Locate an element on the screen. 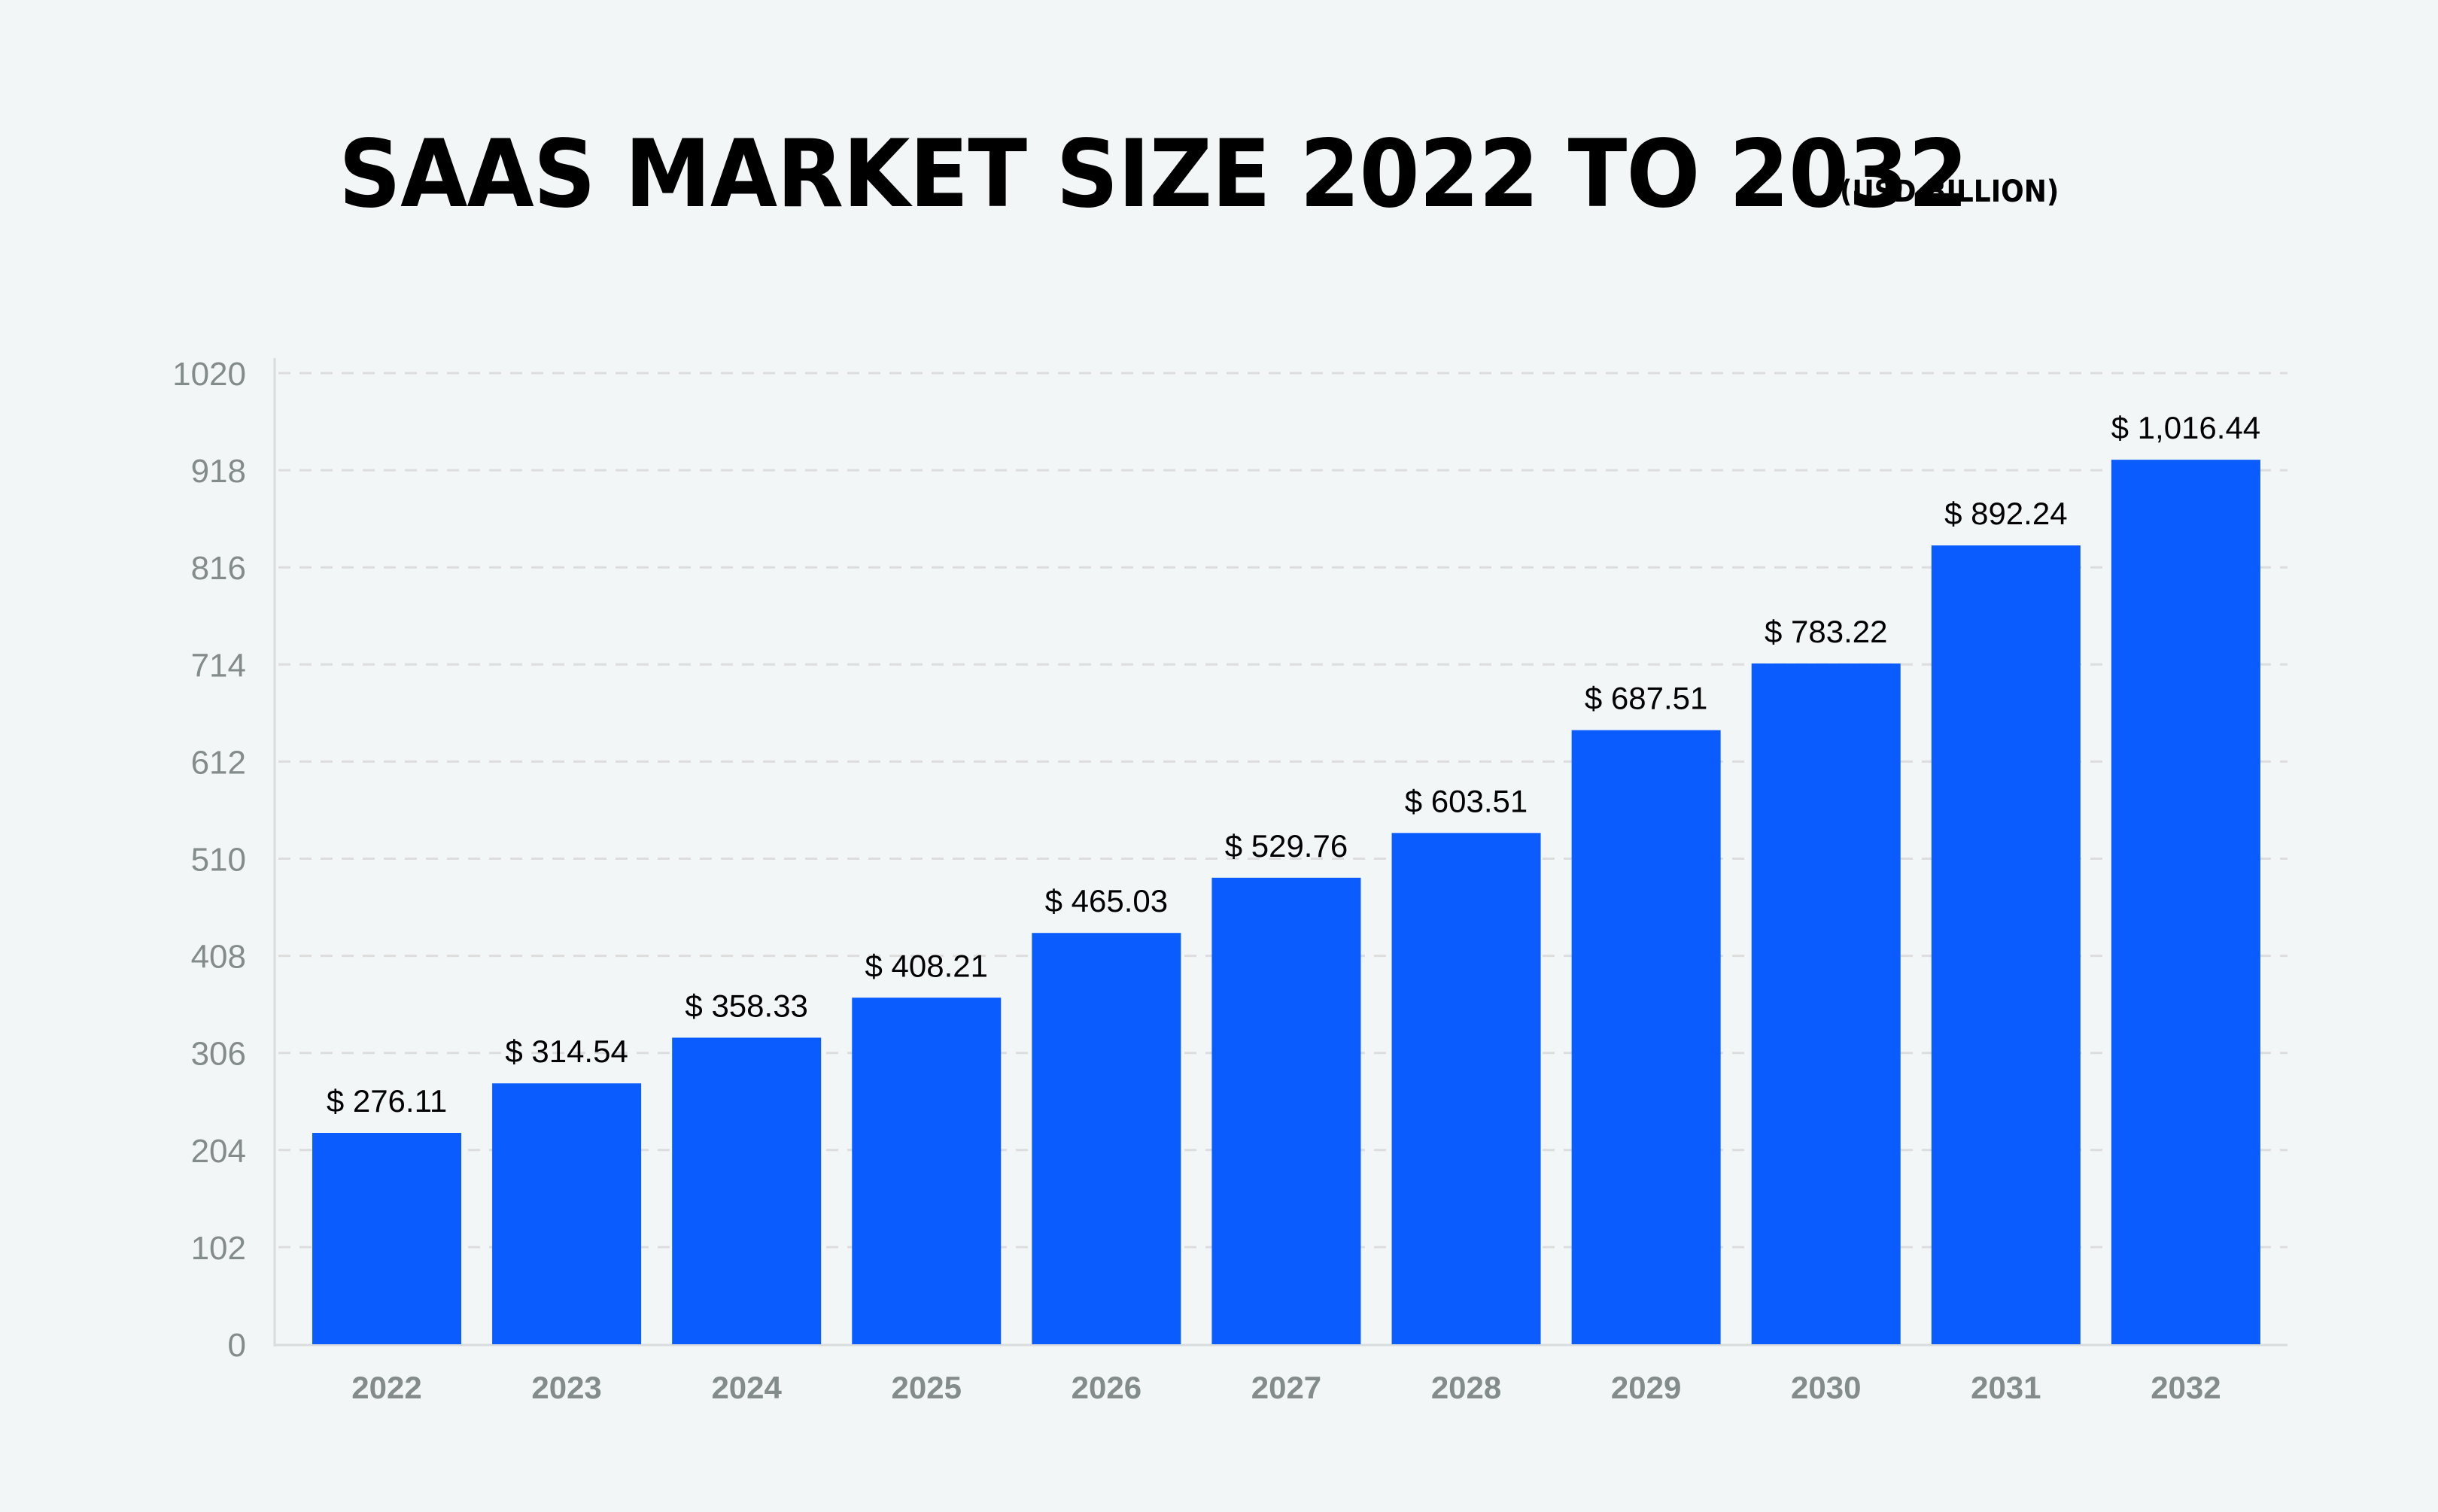  y-tick-label: 0 is located at coordinates (237, 1345).